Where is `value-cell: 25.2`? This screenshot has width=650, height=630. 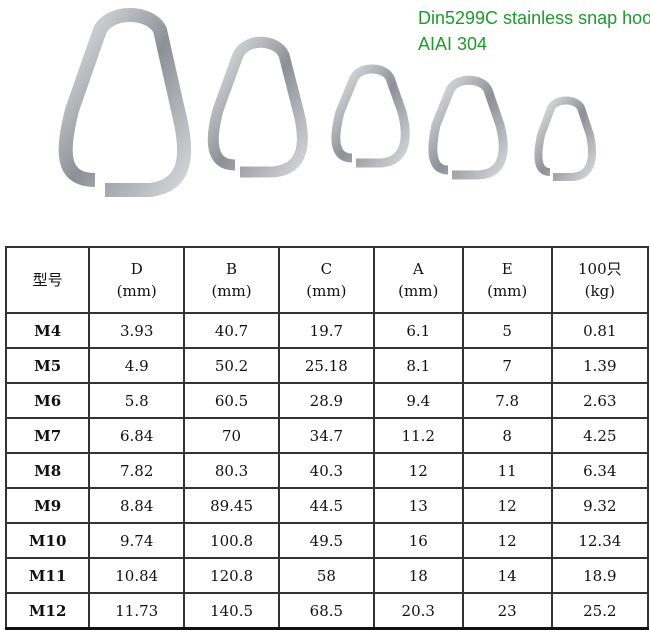 value-cell: 25.2 is located at coordinates (600, 611).